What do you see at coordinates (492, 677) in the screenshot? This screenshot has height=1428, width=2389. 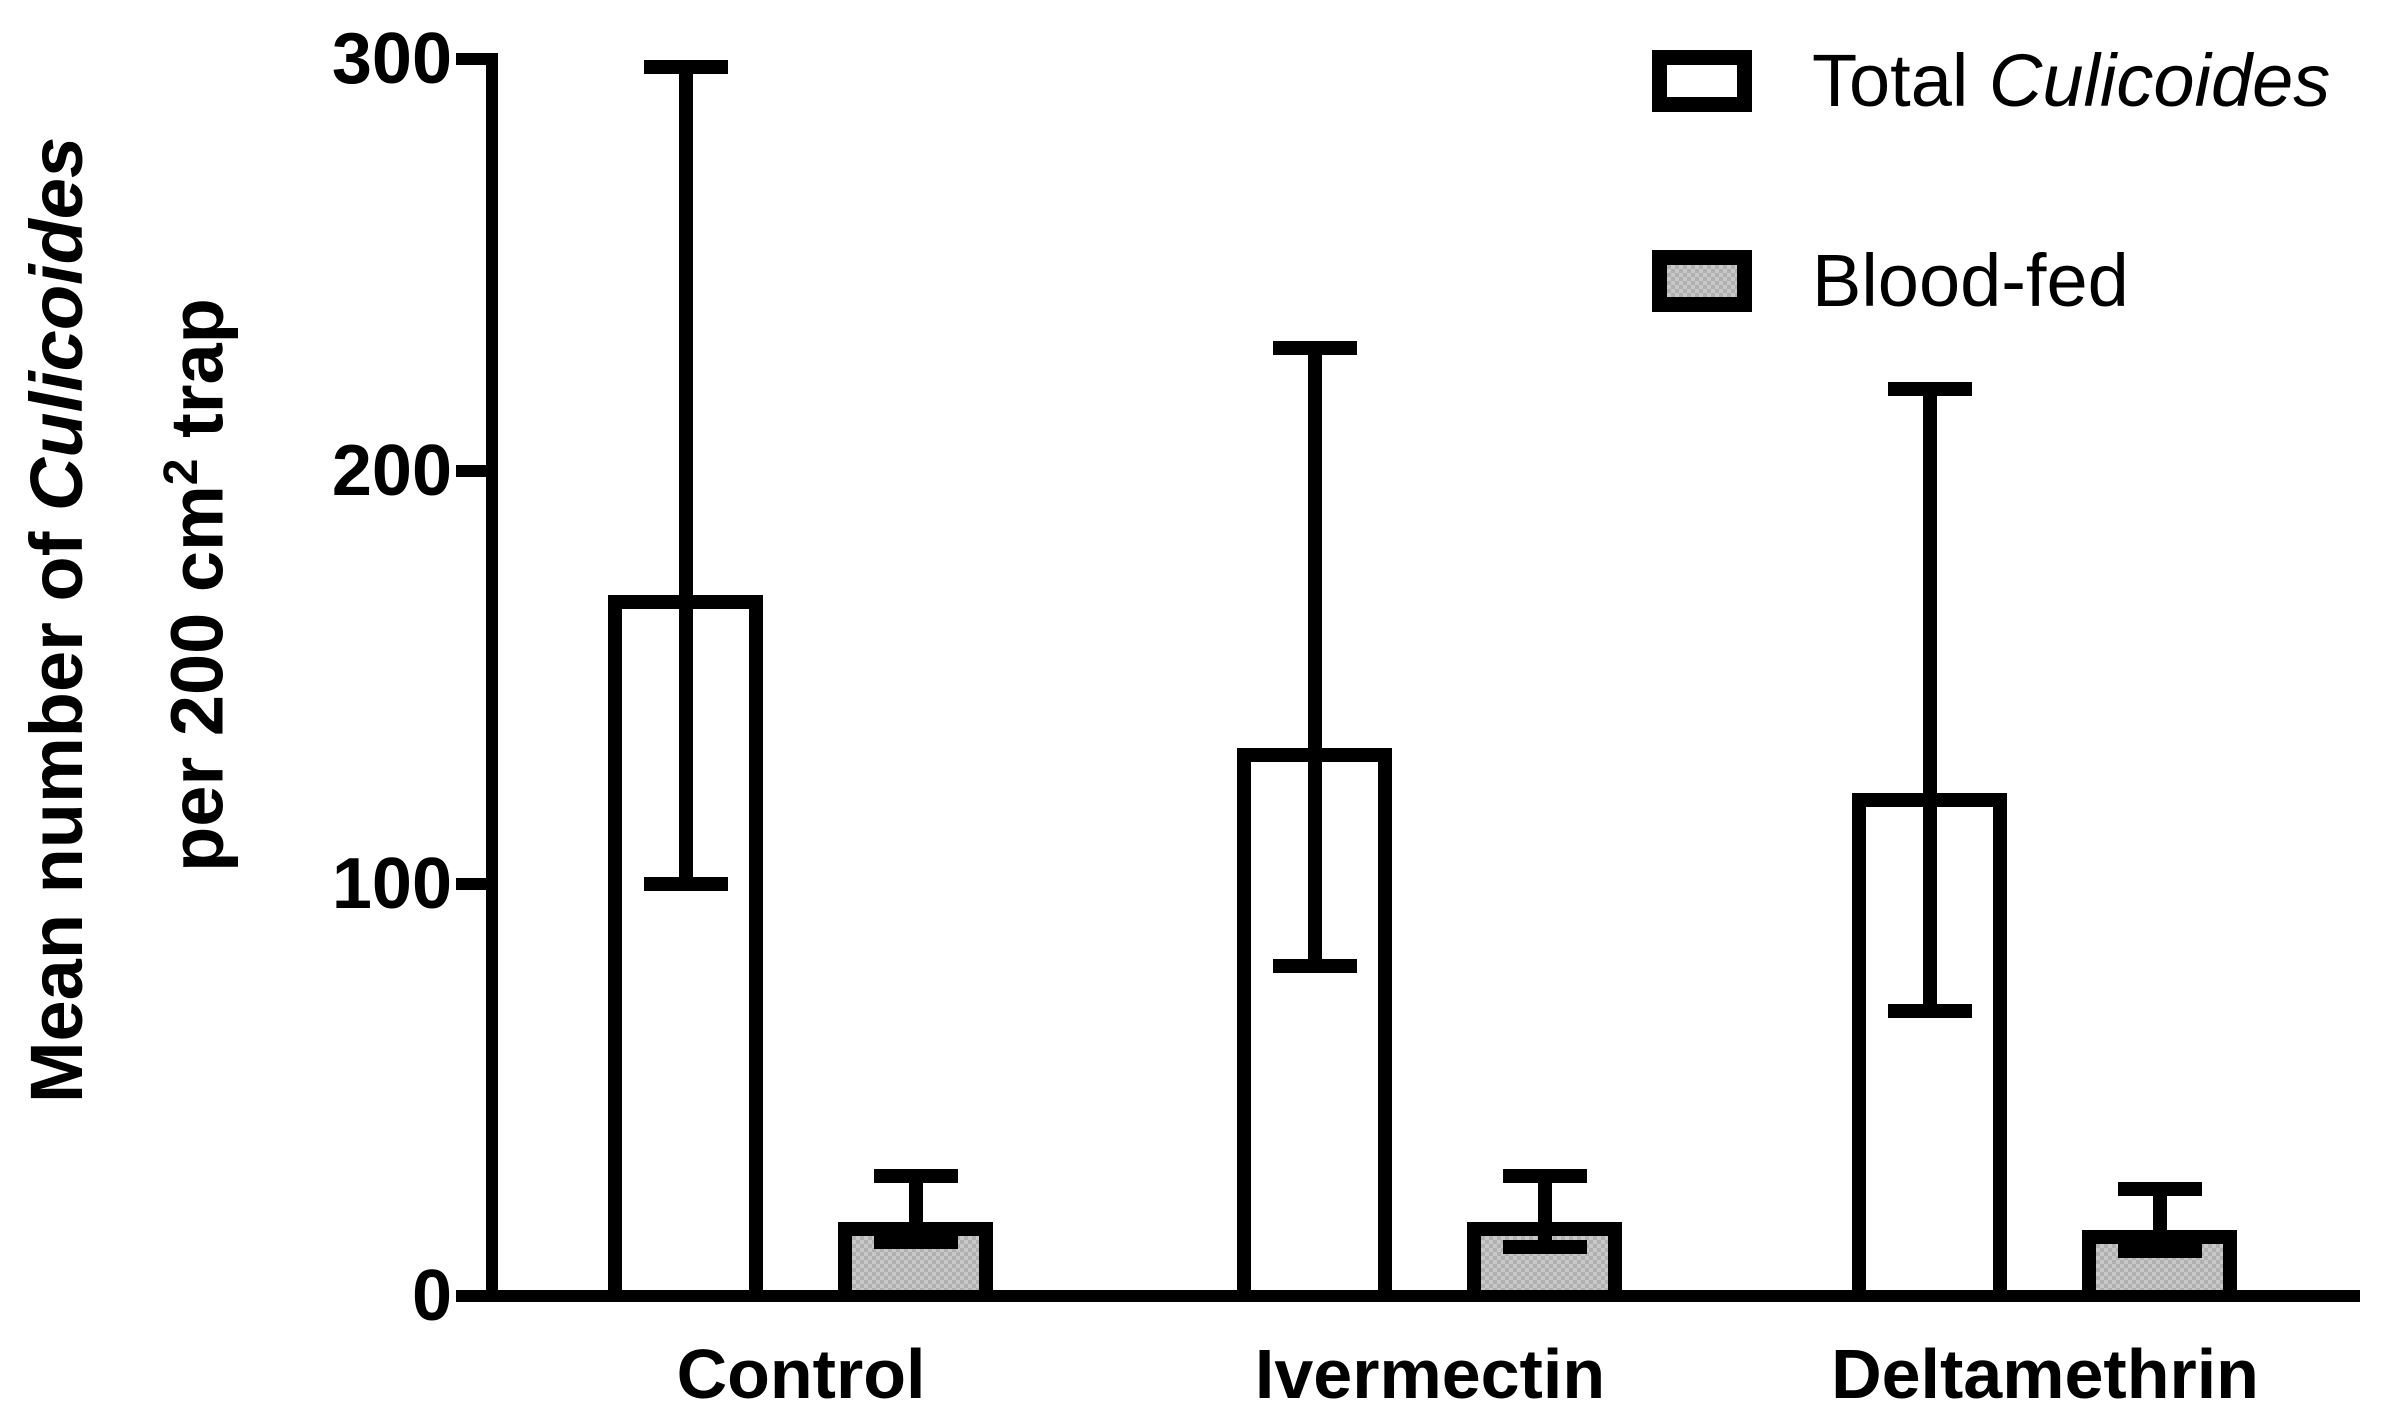 I see `y-axis-line` at bounding box center [492, 677].